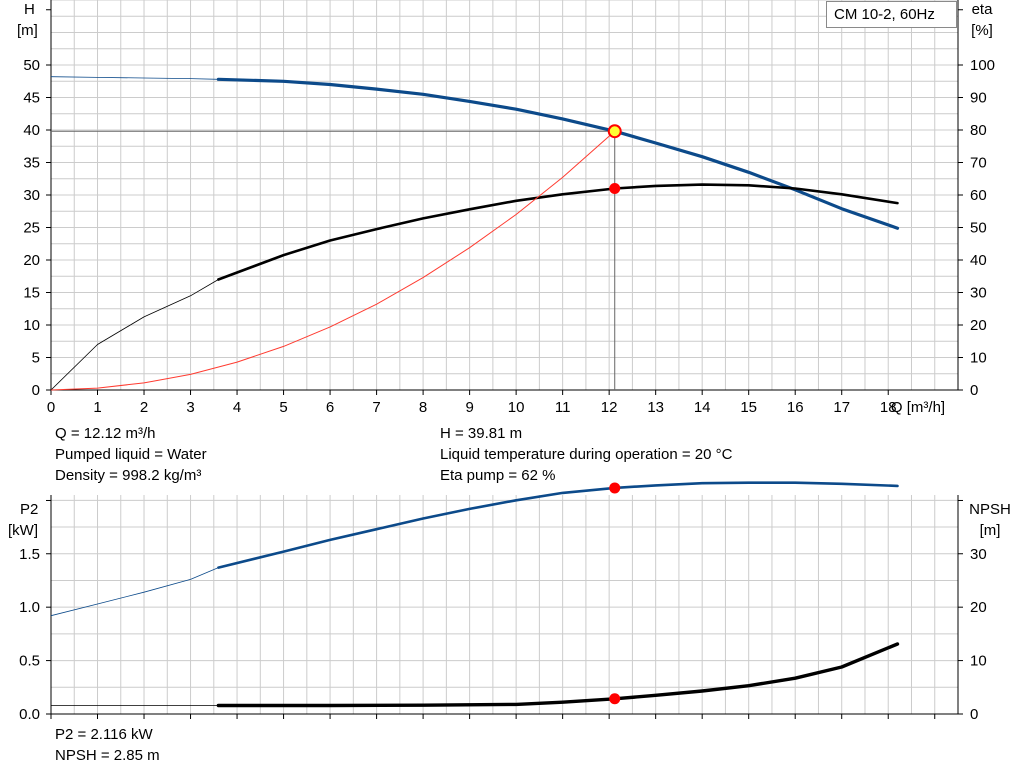  Describe the element at coordinates (237, 407) in the screenshot. I see `x-tick-label: 4` at that location.